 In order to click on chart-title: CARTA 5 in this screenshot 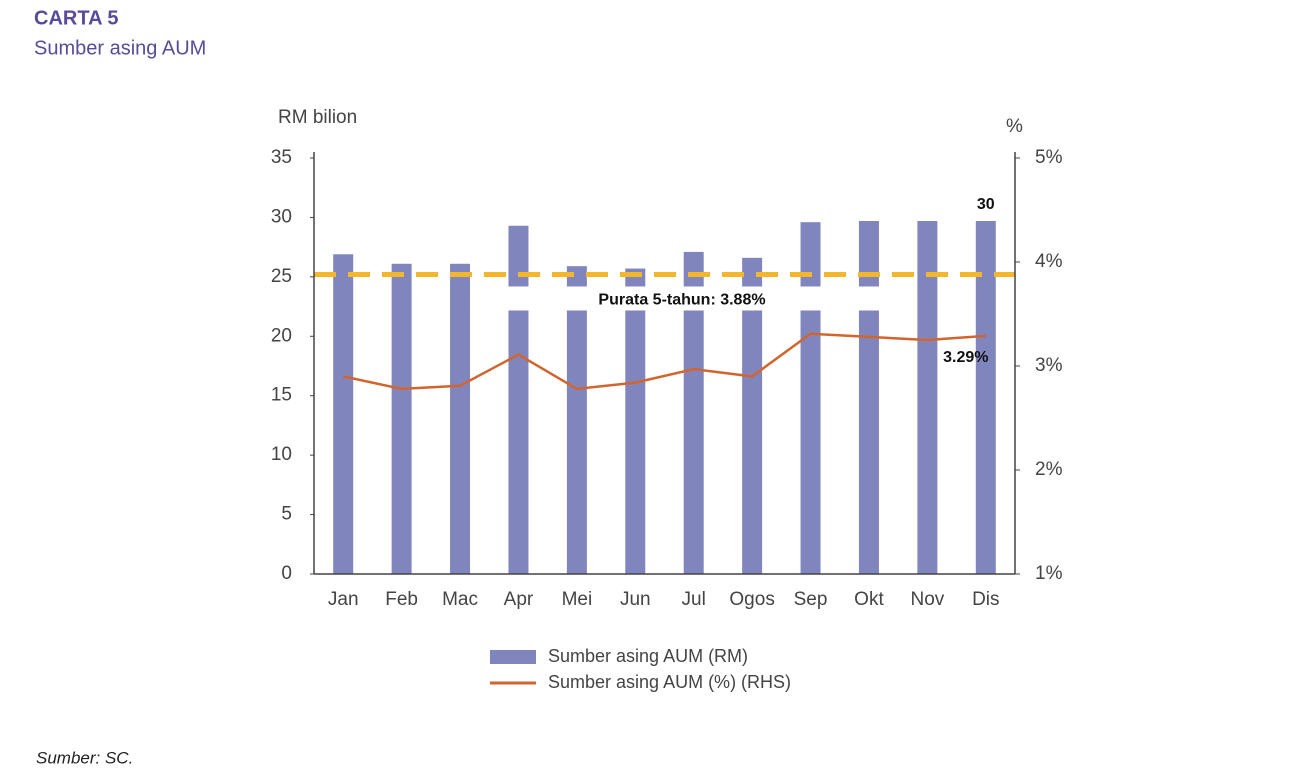, I will do `click(76, 18)`.